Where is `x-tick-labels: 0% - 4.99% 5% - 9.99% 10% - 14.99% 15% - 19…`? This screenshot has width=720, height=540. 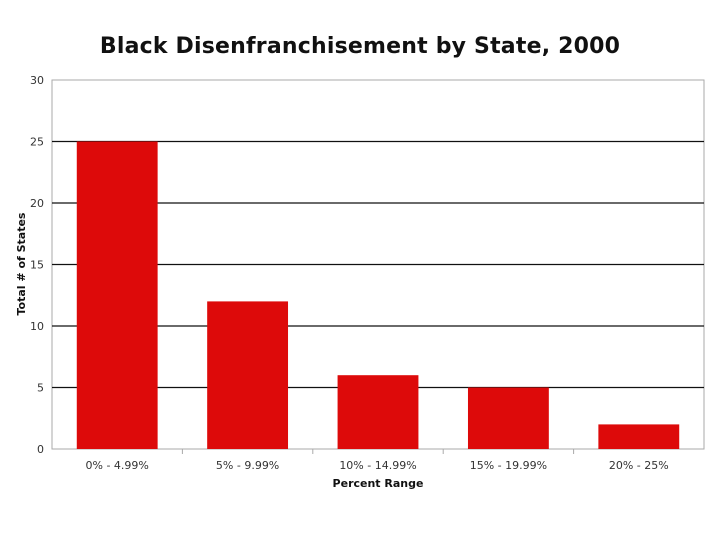
x-tick-labels: 0% - 4.99% 5% - 9.99% 10% - 14.99% 15% - 19… is located at coordinates (377, 460).